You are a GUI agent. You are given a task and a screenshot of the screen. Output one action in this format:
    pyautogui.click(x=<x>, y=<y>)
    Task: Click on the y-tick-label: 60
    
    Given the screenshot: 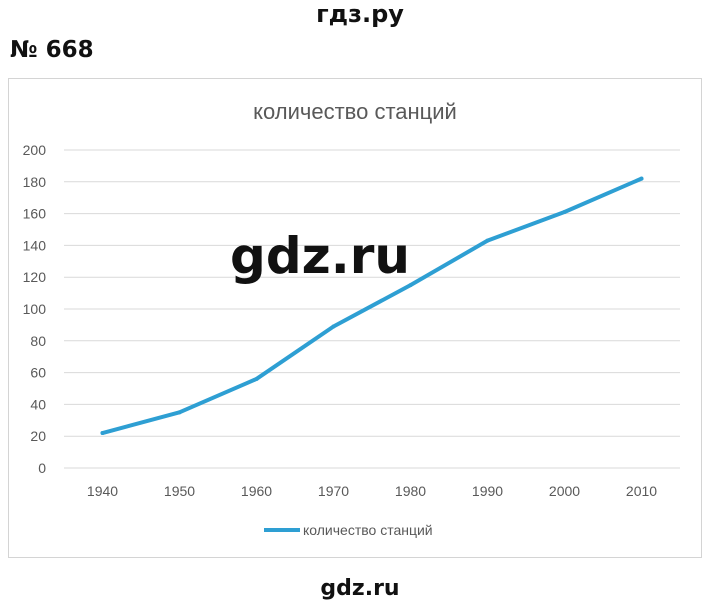 What is the action you would take?
    pyautogui.click(x=38, y=373)
    